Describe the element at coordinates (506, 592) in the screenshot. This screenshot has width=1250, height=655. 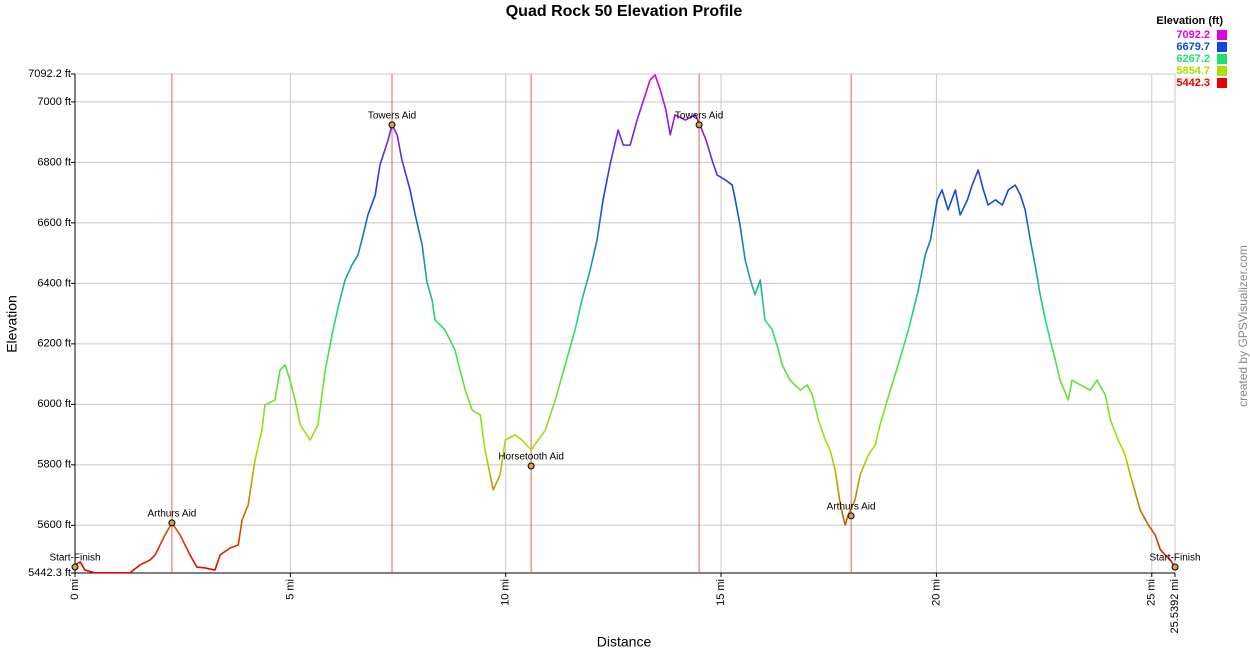
I see `x-tick-label: 10 mi` at that location.